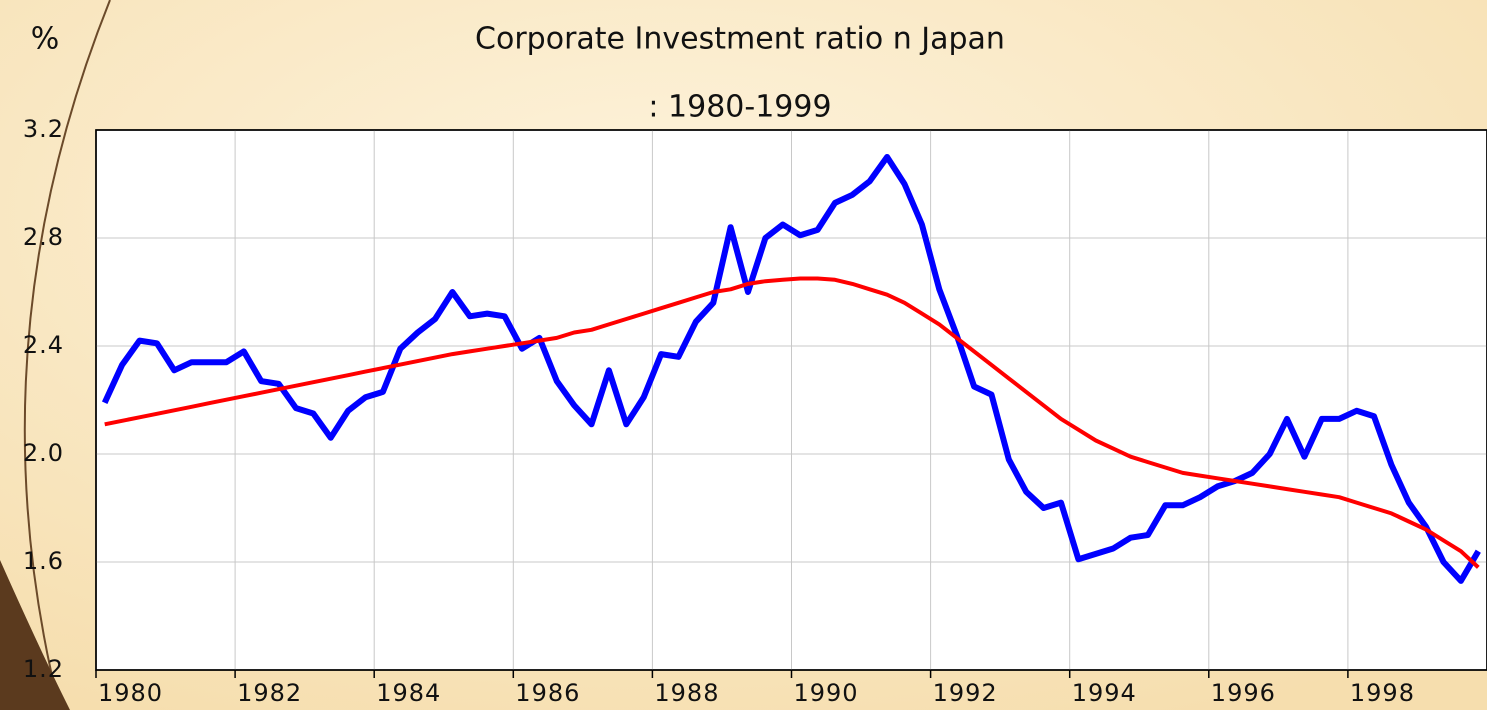 The image size is (1487, 710). What do you see at coordinates (269, 693) in the screenshot?
I see `x-tick-label: 1982` at bounding box center [269, 693].